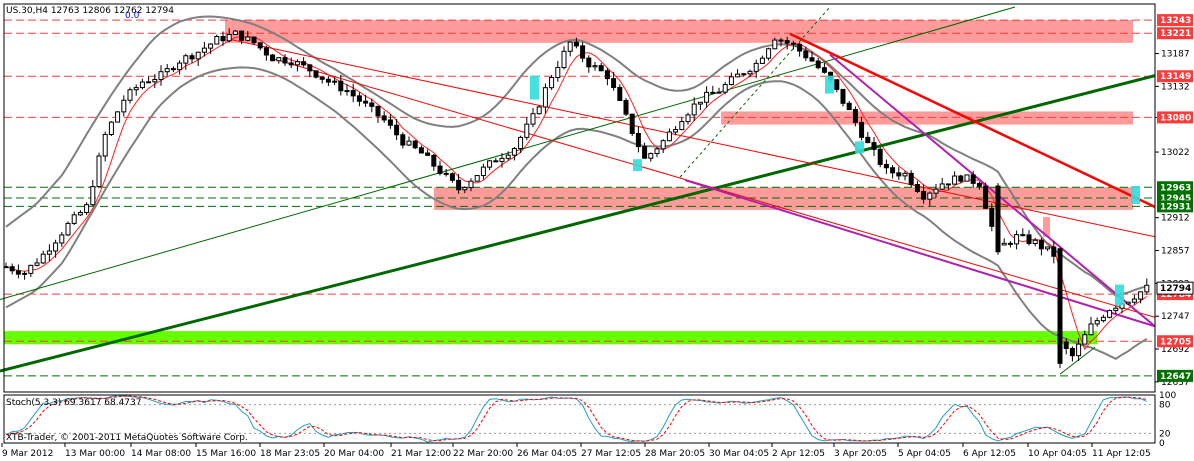 This screenshot has height=461, width=1194. I want to click on stoch-tick-label: 0, so click(1162, 444).